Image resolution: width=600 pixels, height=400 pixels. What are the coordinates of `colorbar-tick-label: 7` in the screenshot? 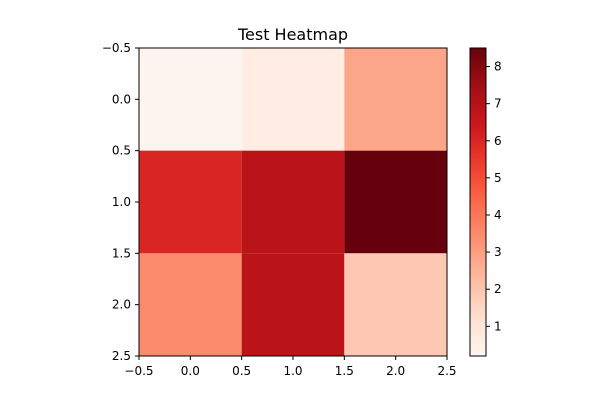 It's located at (498, 104).